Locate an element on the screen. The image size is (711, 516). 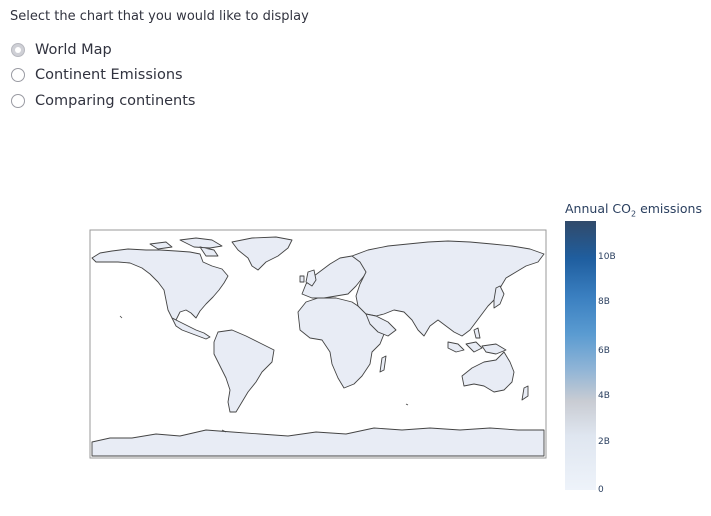
antarctica-shape is located at coordinates (318, 442).